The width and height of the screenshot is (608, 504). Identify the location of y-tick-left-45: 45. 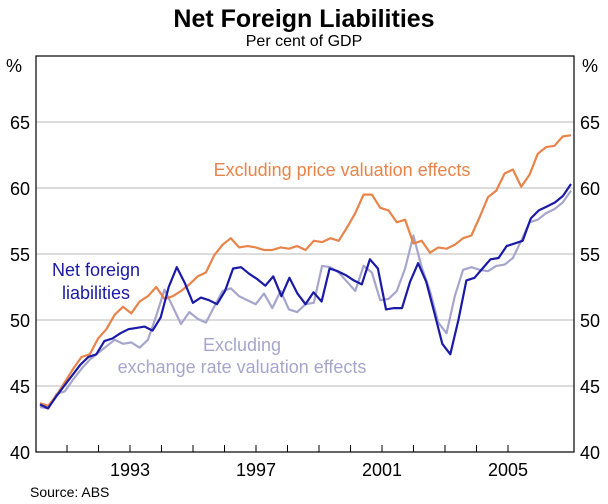
(20, 387).